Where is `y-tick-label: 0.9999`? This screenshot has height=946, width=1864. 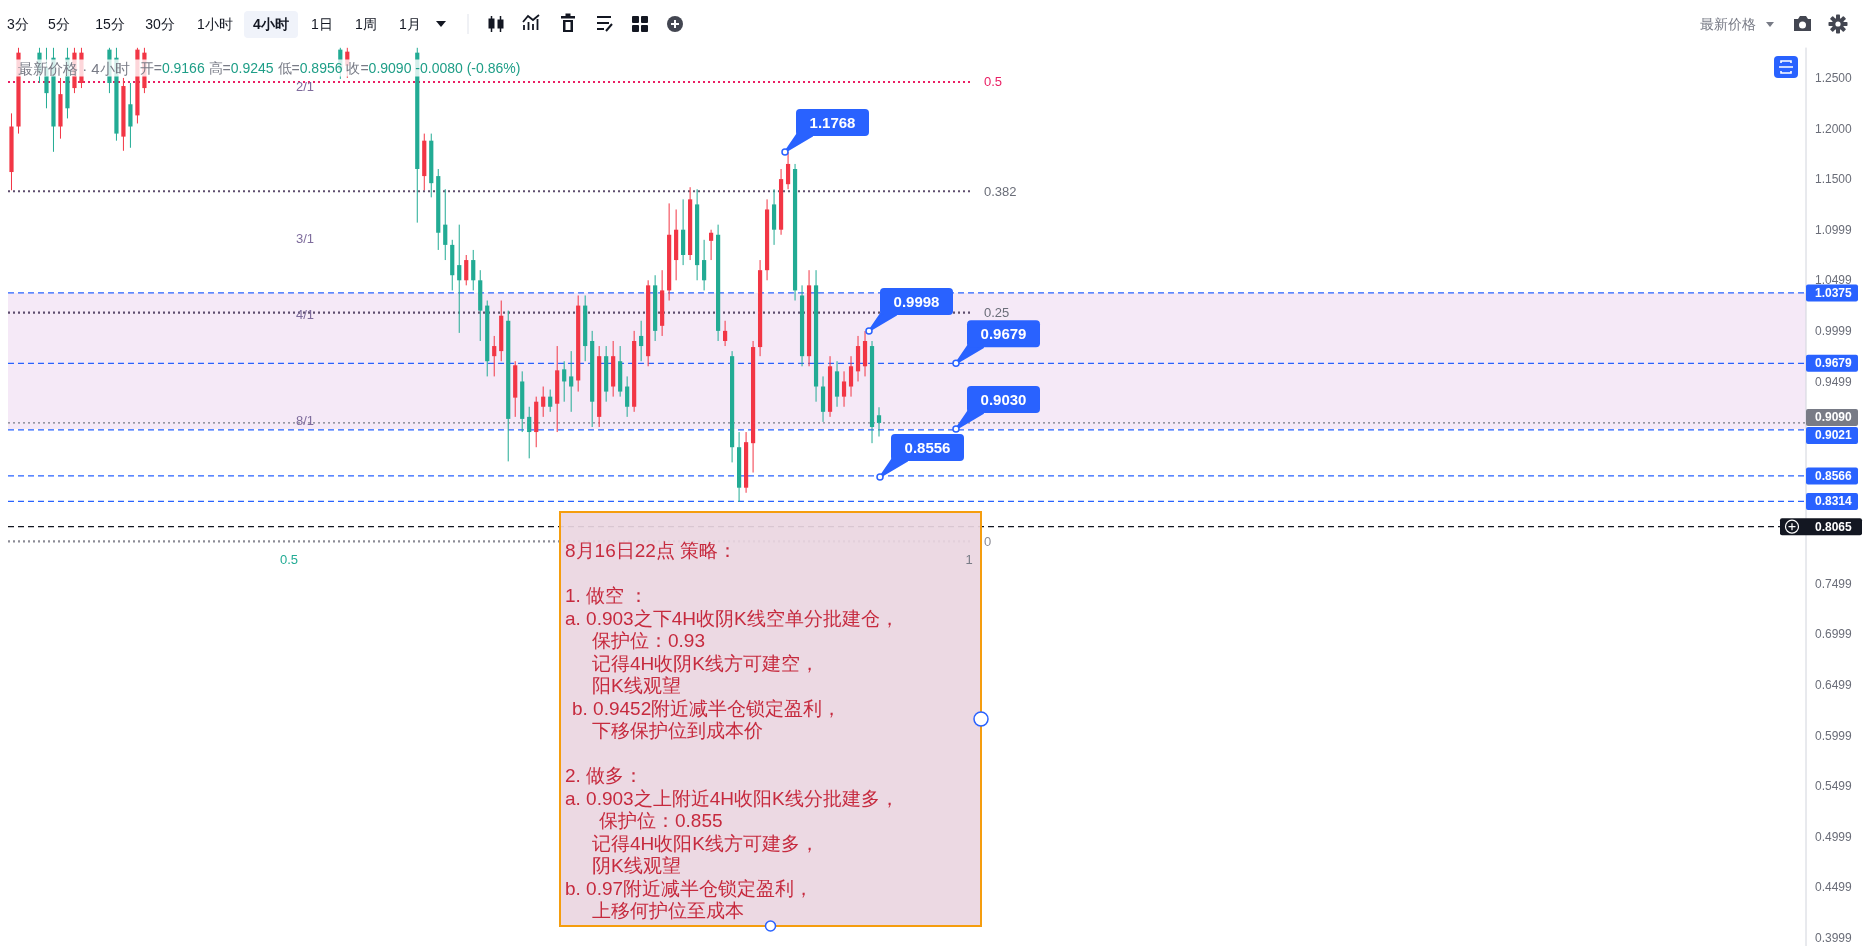
y-tick-label: 0.9999 is located at coordinates (1834, 330).